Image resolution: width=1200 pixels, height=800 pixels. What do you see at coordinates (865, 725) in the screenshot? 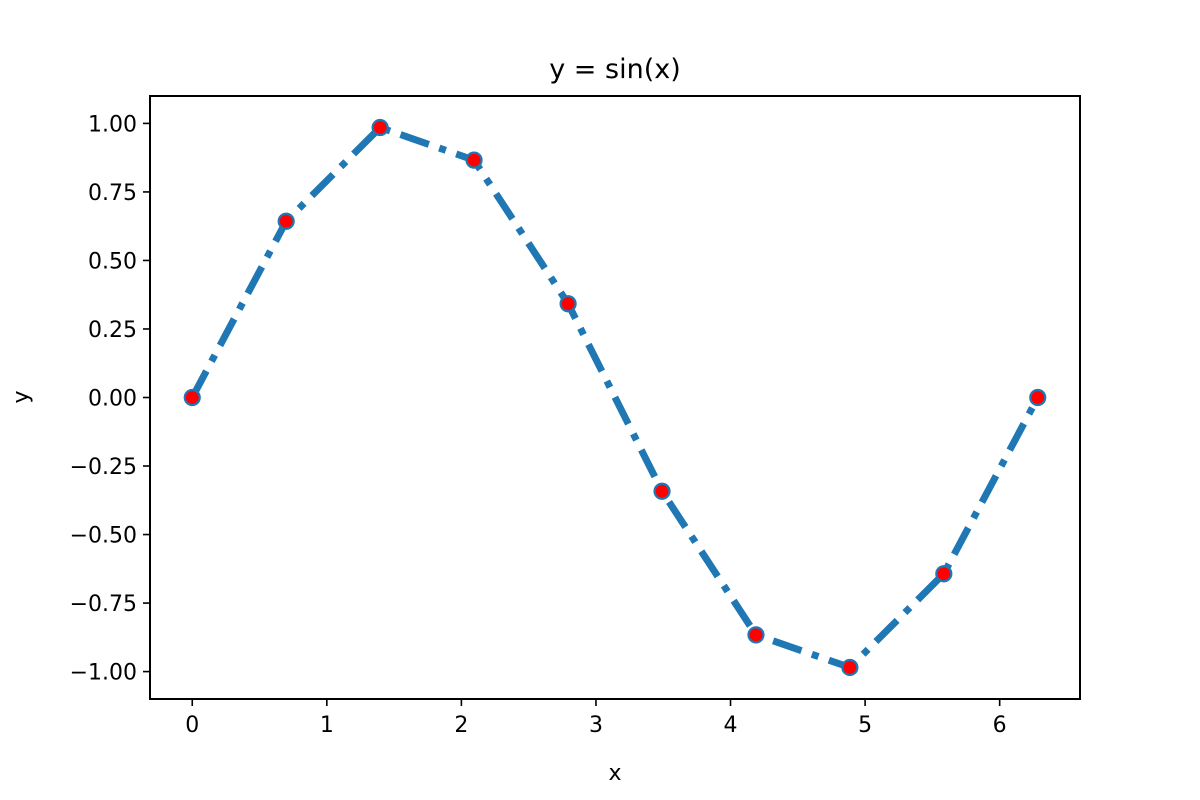
I see `x-tick-label: 5` at bounding box center [865, 725].